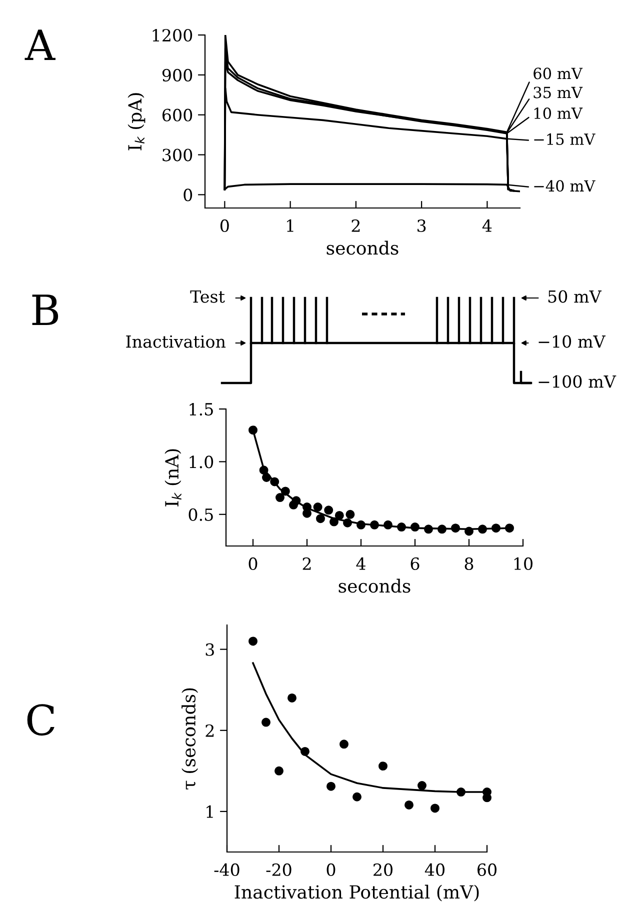  I want to click on text: 60 mV, so click(558, 74).